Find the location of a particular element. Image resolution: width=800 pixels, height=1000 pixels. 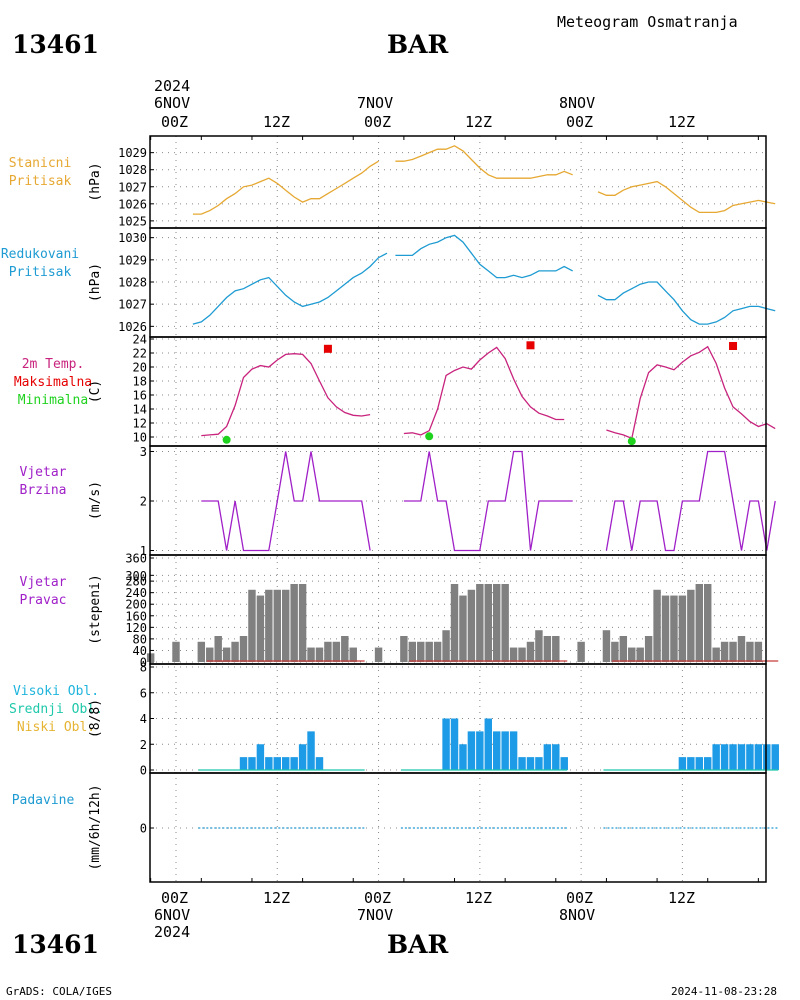

label-wind-direction: Vjetar Pravac is located at coordinates (43, 592).